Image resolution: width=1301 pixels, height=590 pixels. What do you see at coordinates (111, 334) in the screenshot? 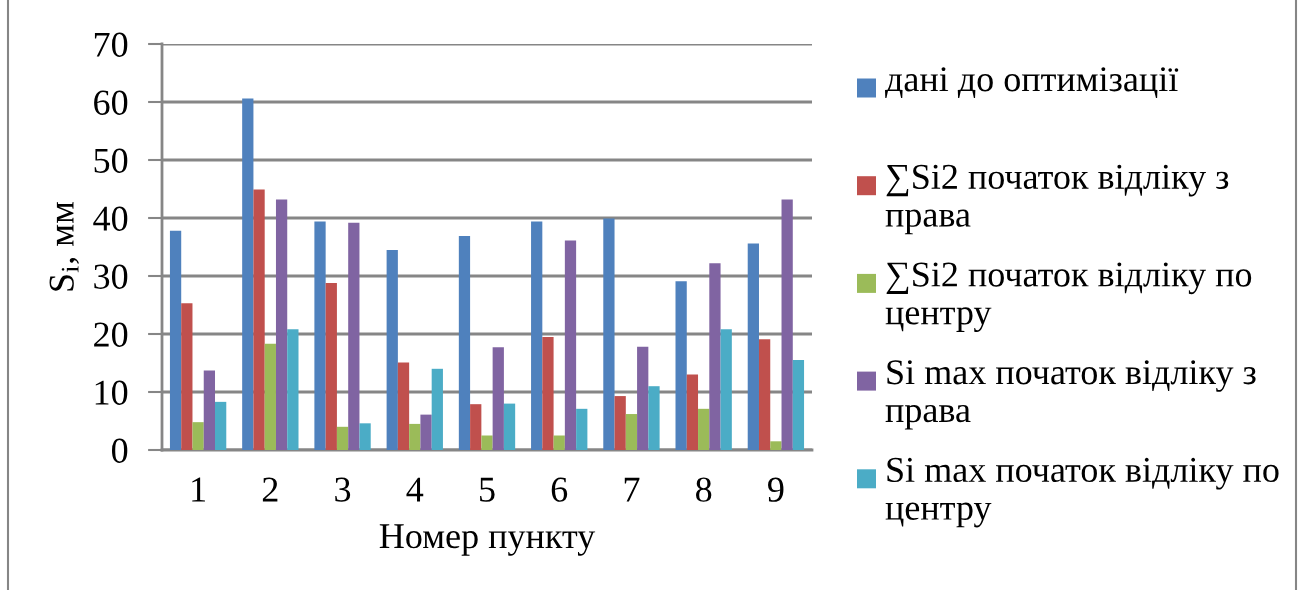
I see `y-tick-label: 20` at bounding box center [111, 334].